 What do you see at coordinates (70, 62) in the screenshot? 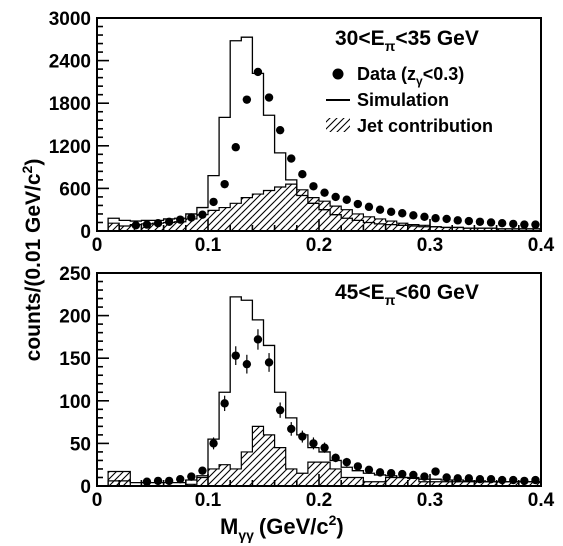
I see `top-y-tick-label: 2400` at bounding box center [70, 62].